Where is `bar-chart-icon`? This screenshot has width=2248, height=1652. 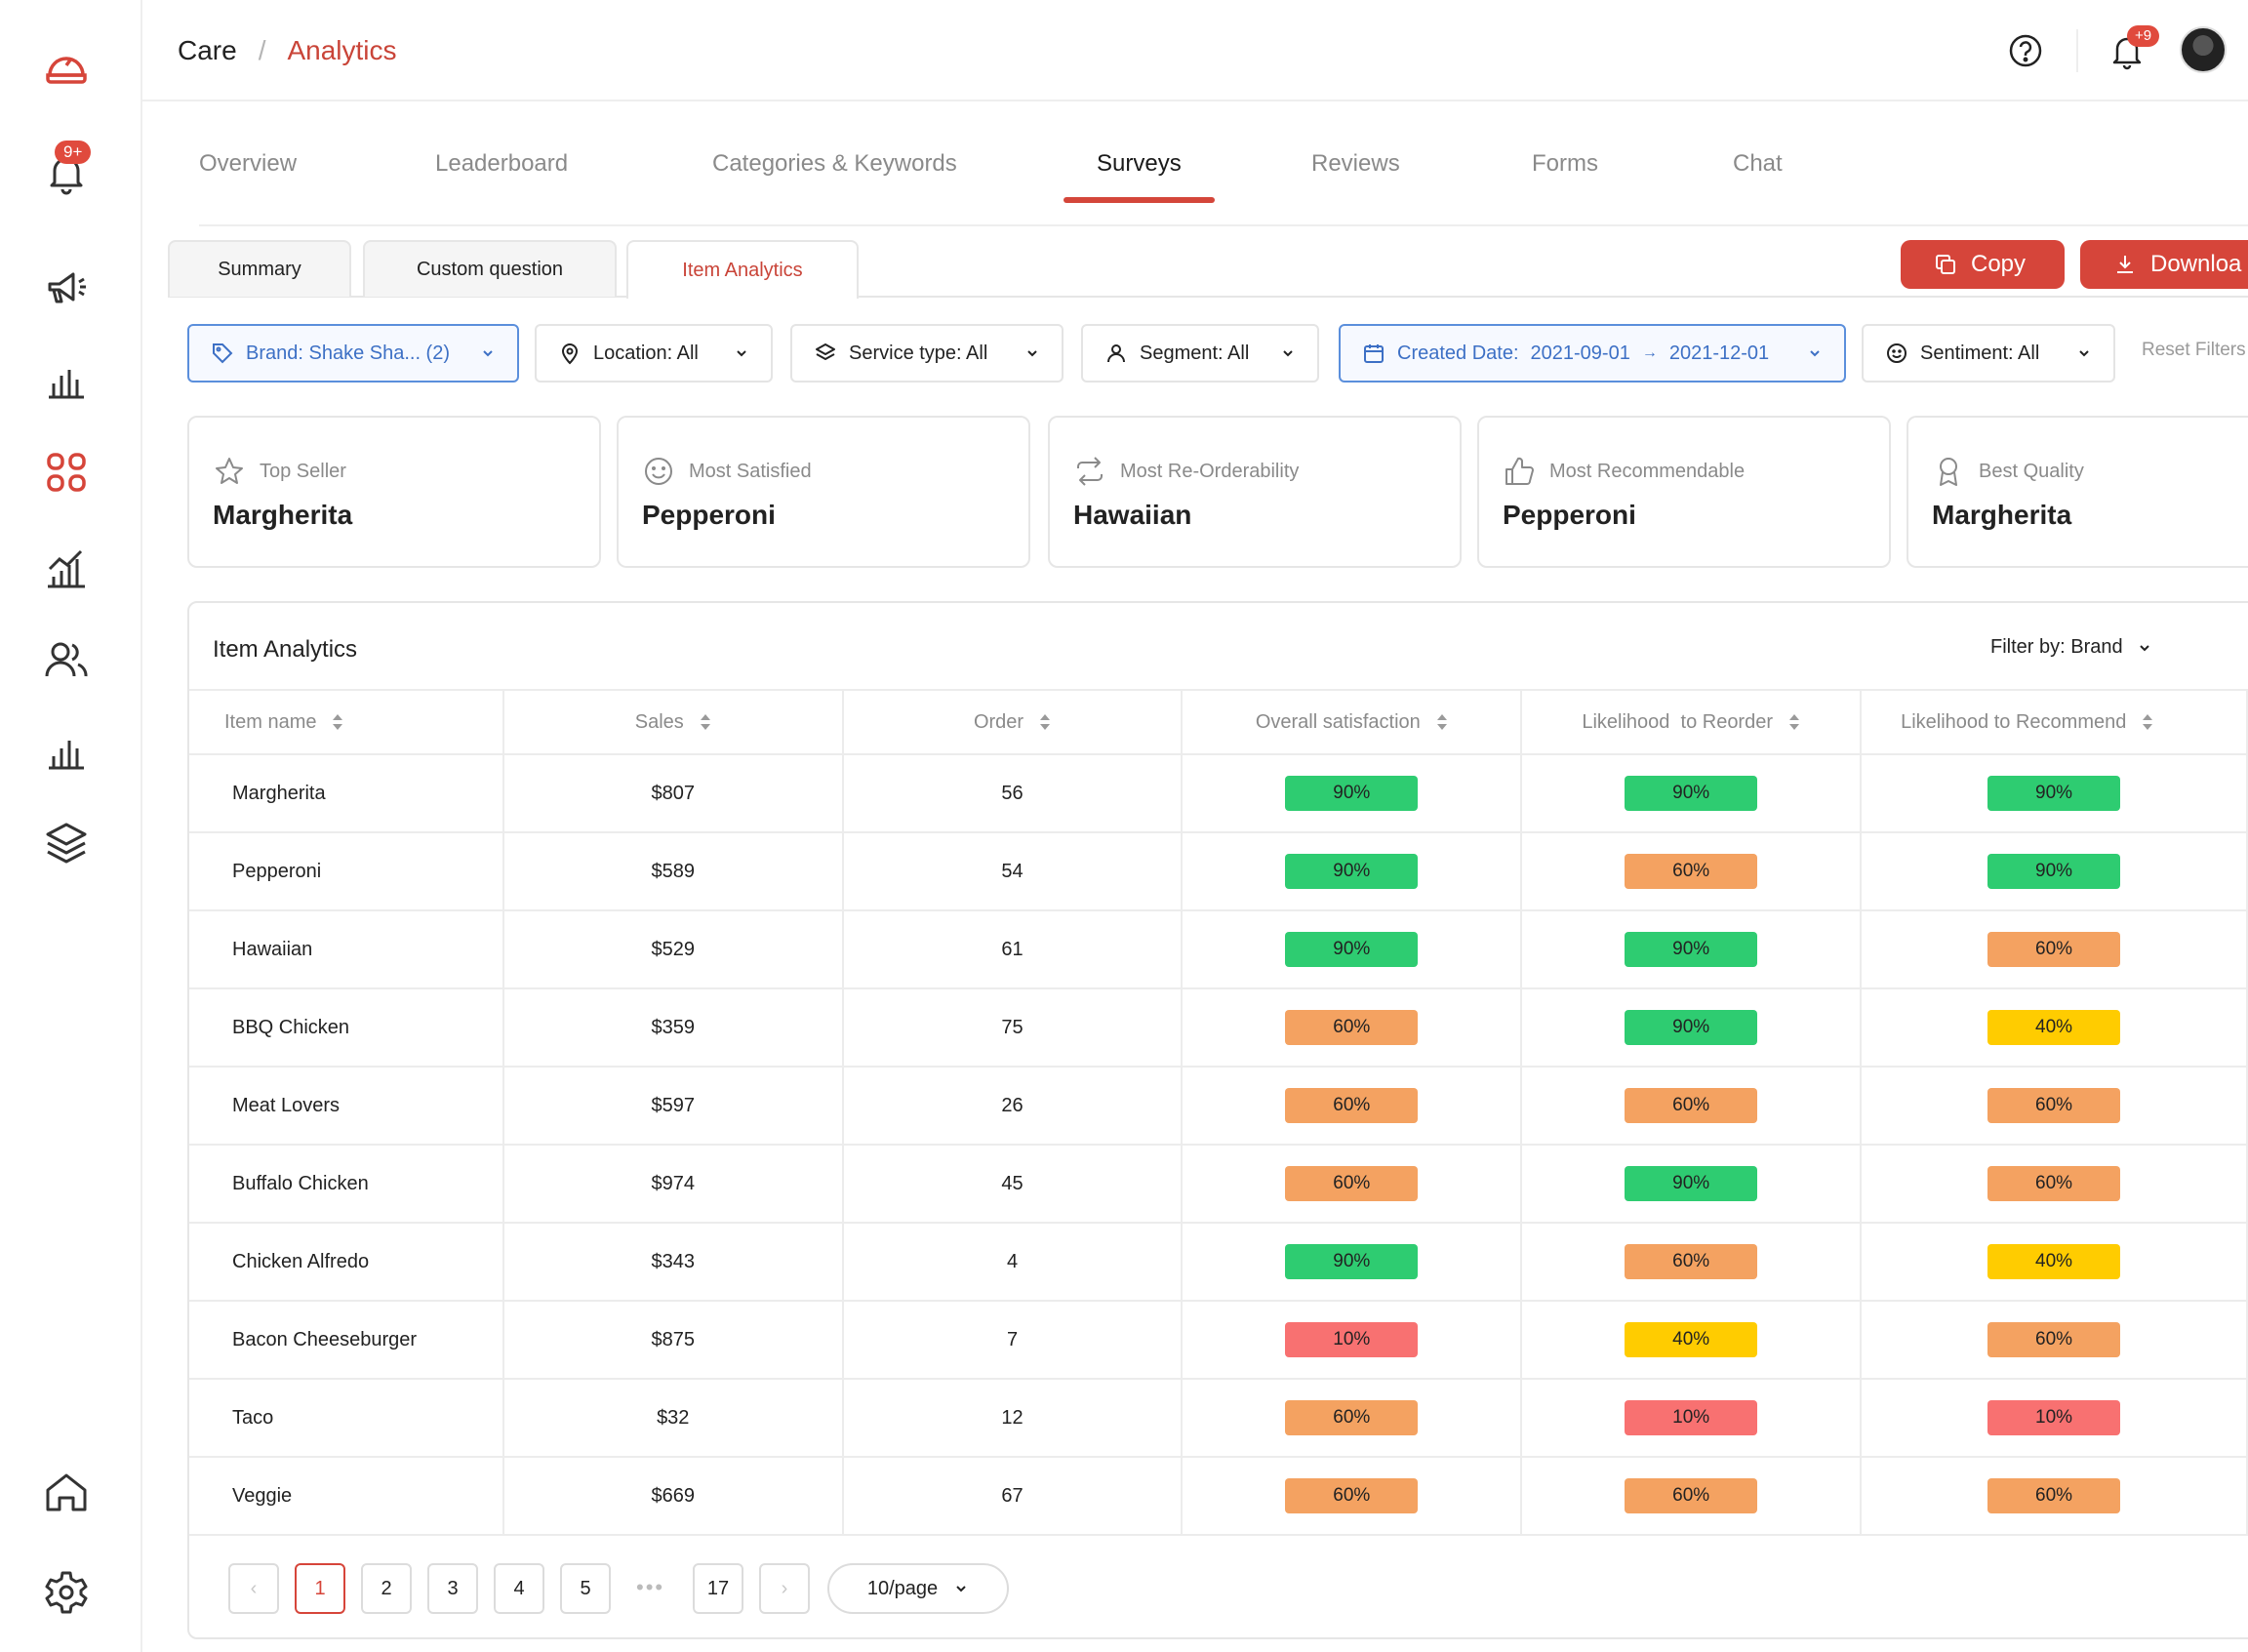
bar-chart-icon is located at coordinates (66, 380).